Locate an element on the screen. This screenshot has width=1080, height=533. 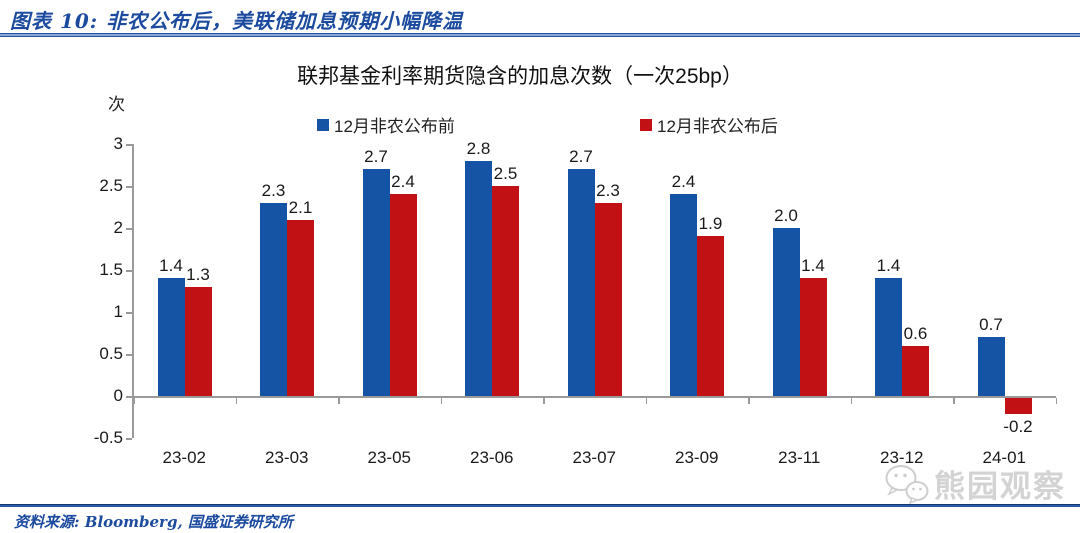
x-tick-label: 24-01 is located at coordinates (1004, 457).